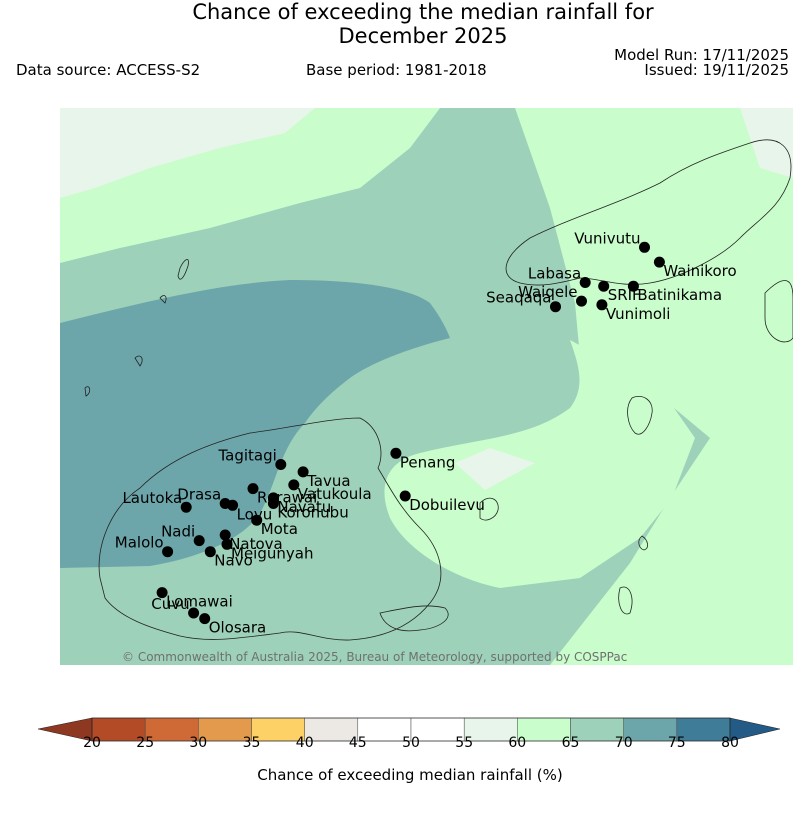 The image size is (804, 816). What do you see at coordinates (281, 464) in the screenshot?
I see `station-marker-tagitagi` at bounding box center [281, 464].